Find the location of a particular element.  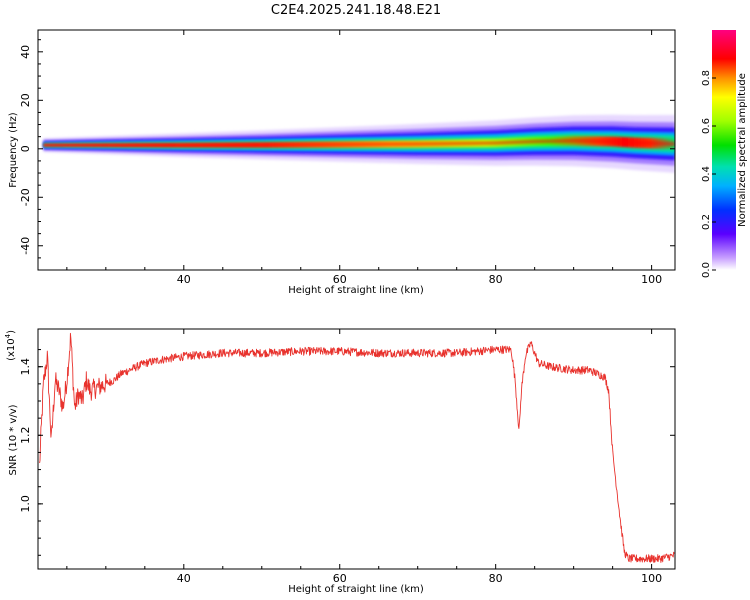

snr-x-tick-label: 40 is located at coordinates (184, 578).